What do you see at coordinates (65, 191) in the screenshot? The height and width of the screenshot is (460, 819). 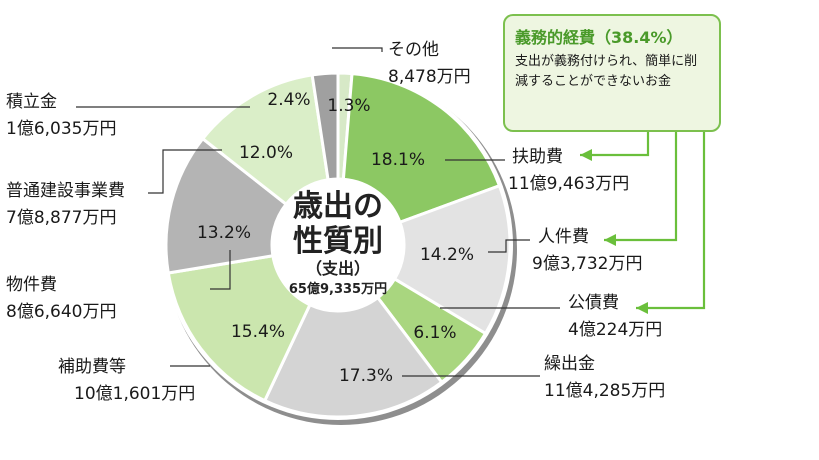 I see `slice-name-label: 普通建設事業費` at bounding box center [65, 191].